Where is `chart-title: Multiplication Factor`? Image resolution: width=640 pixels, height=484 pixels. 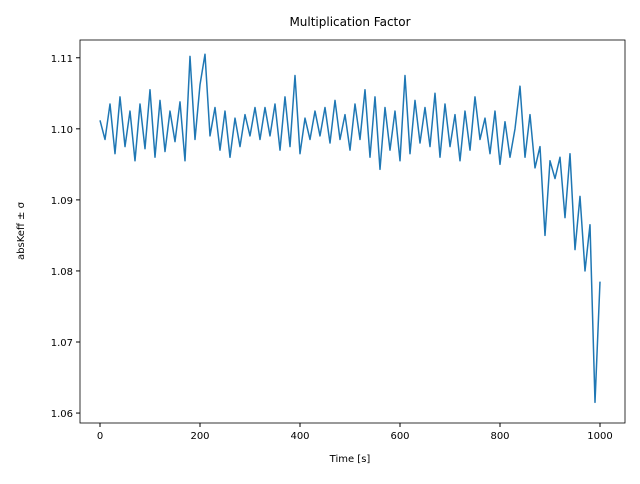 chart-title: Multiplication Factor is located at coordinates (349, 22).